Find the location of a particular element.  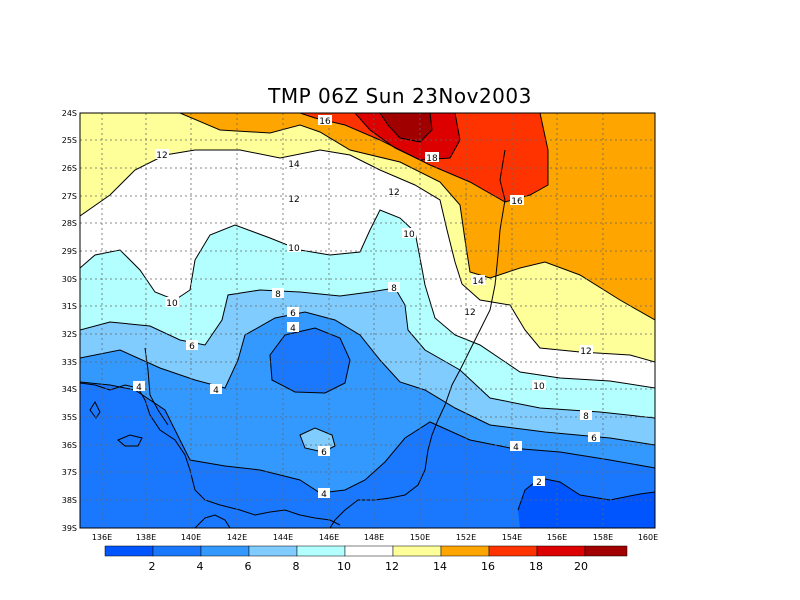

lon-tick-label: 148E is located at coordinates (374, 537).